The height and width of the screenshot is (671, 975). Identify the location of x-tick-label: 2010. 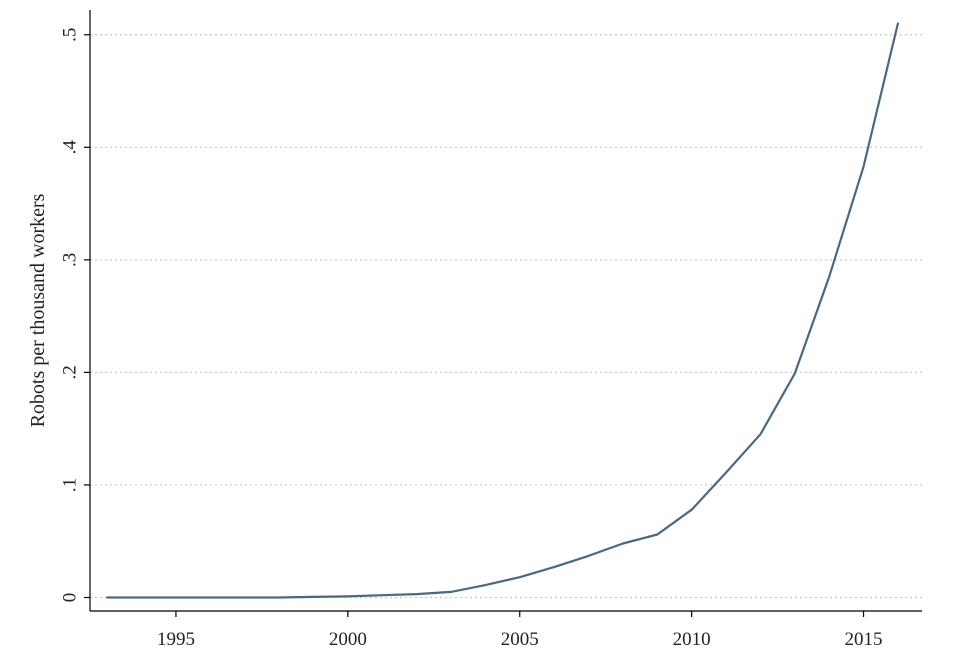
(692, 639).